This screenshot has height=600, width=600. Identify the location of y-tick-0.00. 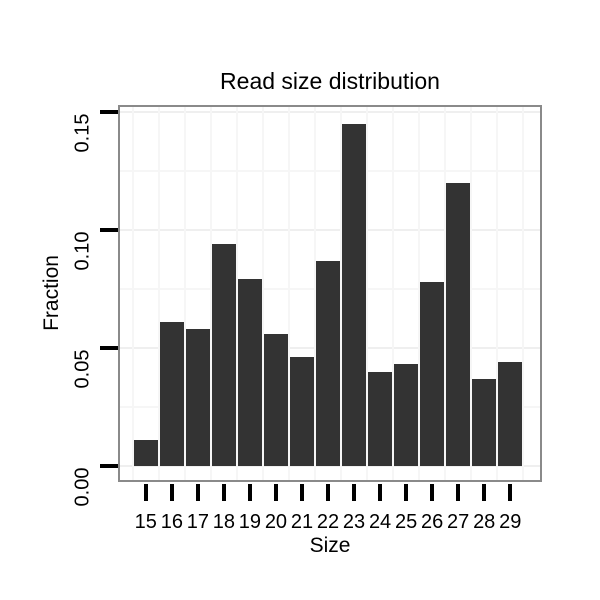
(109, 466).